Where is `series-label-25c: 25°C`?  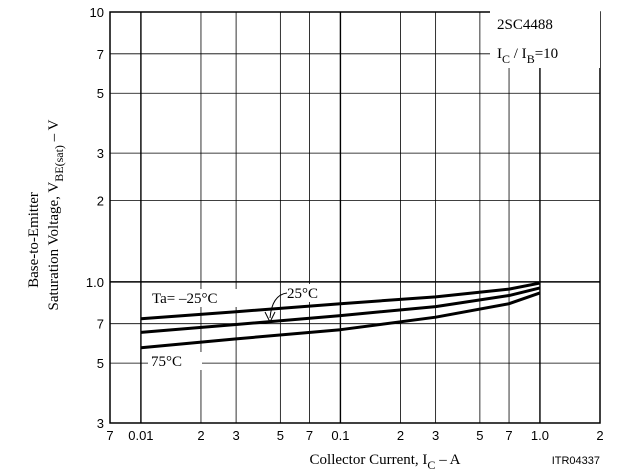 series-label-25c: 25°C is located at coordinates (302, 294).